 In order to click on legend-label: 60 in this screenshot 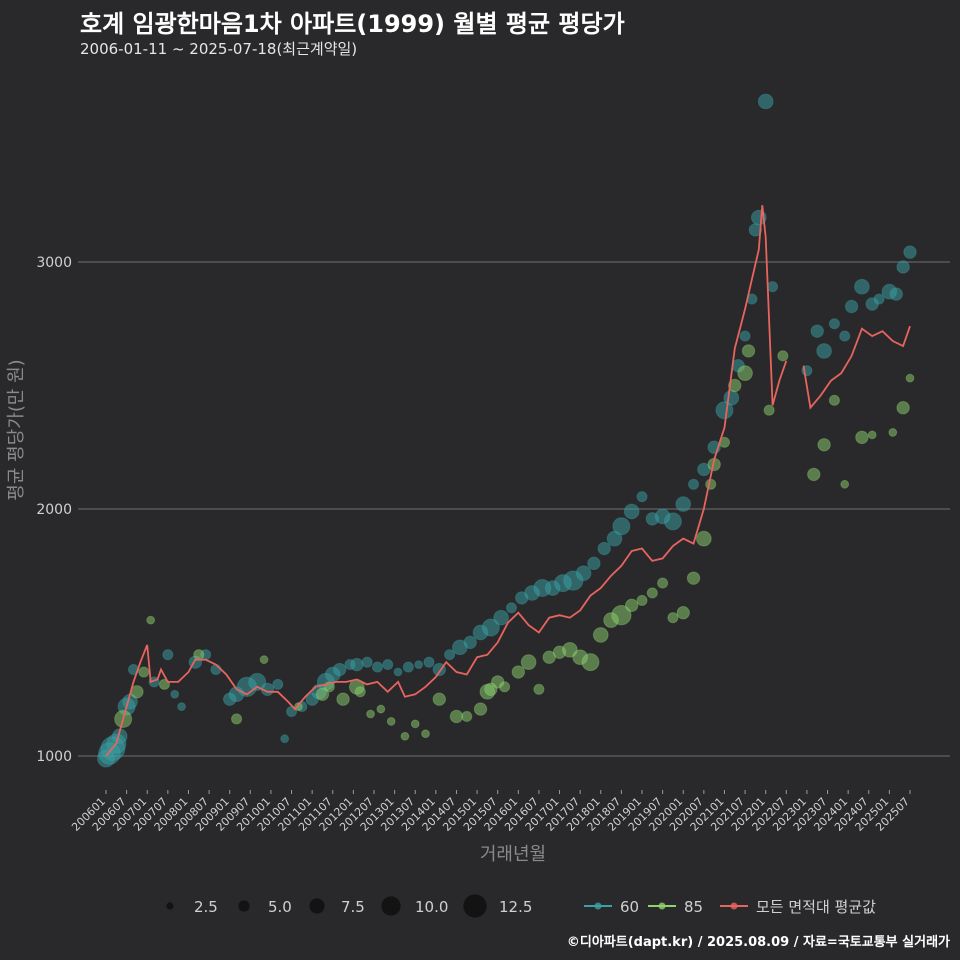, I will do `click(629, 907)`.